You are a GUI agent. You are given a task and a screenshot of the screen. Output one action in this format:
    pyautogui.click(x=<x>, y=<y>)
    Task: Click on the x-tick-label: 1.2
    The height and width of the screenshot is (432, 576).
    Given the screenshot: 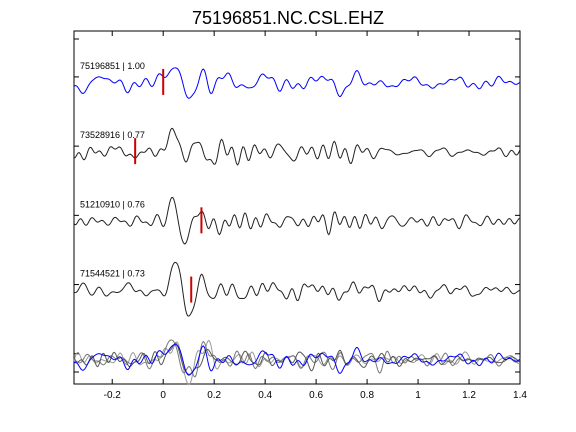 What is the action you would take?
    pyautogui.click(x=469, y=395)
    